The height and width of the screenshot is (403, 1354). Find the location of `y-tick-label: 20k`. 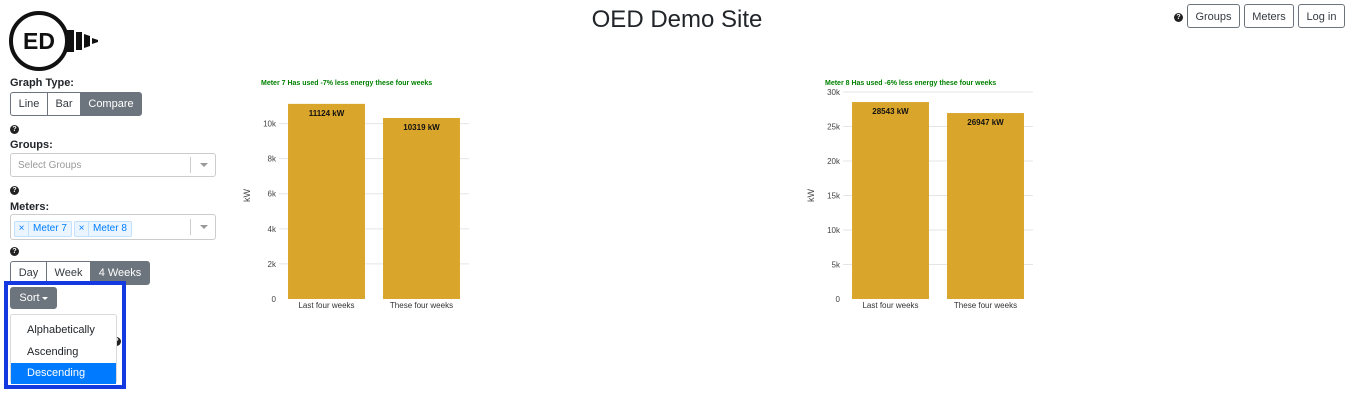

y-tick-label: 20k is located at coordinates (834, 161).